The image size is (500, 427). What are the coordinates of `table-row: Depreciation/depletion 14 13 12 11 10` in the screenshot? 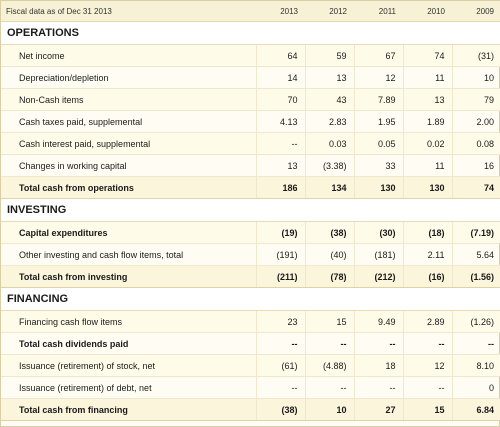 It's located at (250, 77).